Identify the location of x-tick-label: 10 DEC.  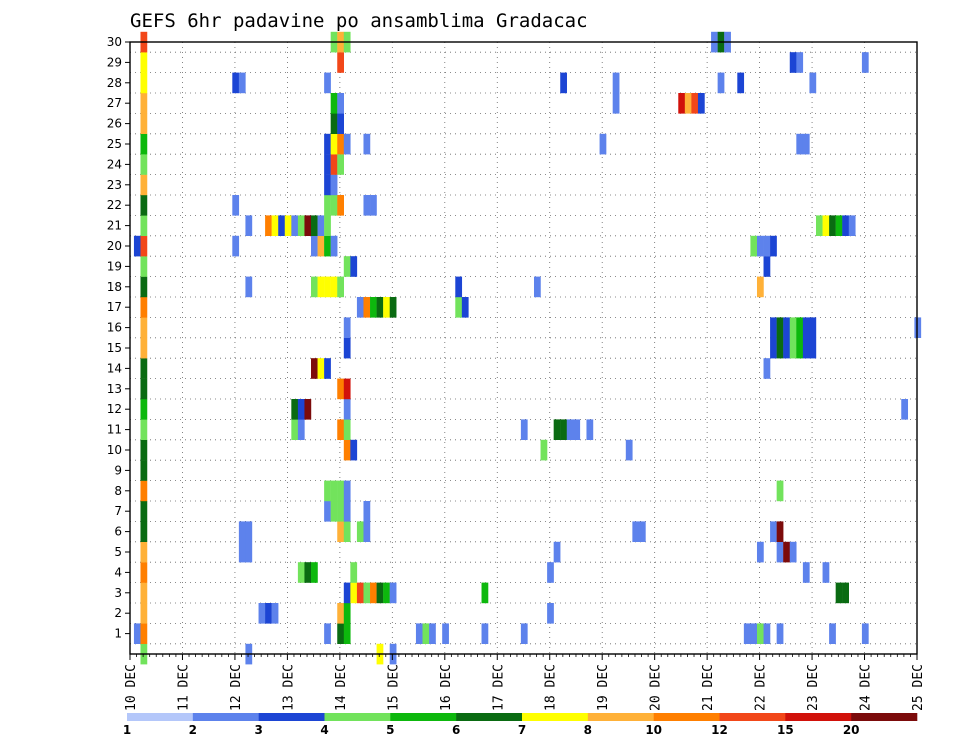
(131, 687).